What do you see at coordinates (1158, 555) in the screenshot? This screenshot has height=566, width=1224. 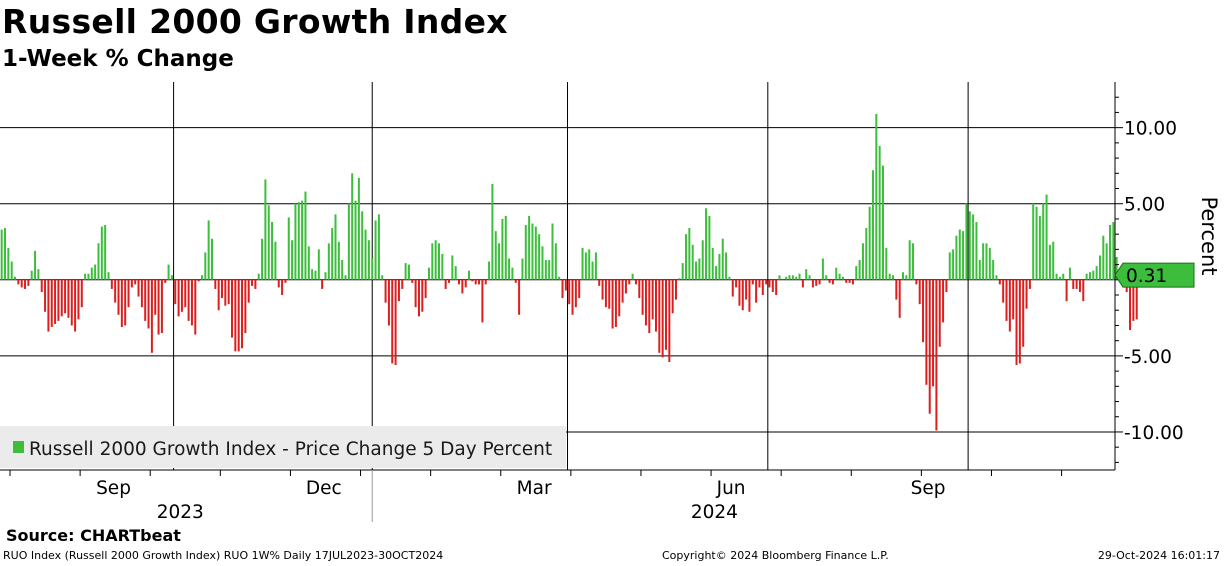 I see `footer-timestamp: 29-Oct-2024 16:01:17` at bounding box center [1158, 555].